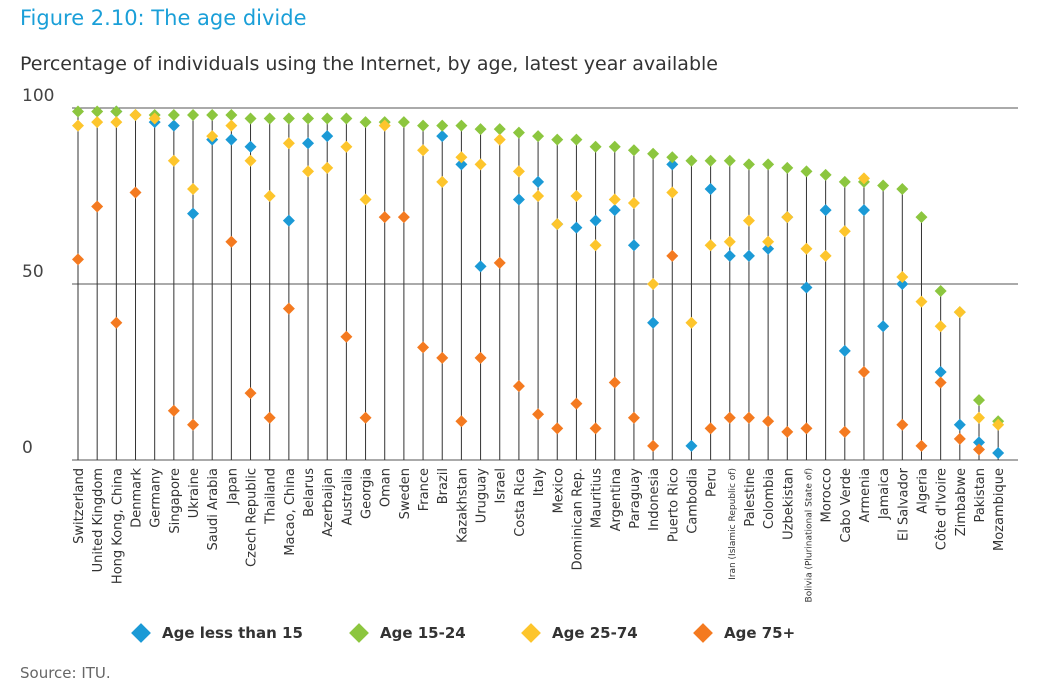  I want to click on point-age-75p-israel, so click(499, 262).